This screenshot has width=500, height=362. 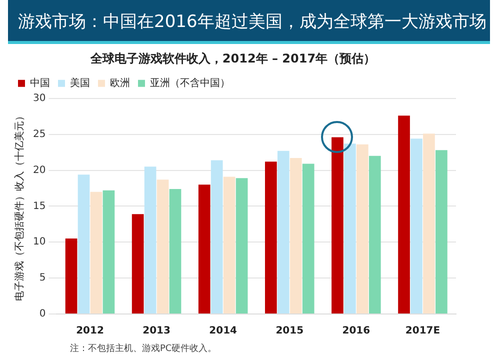 What do you see at coordinates (39, 242) in the screenshot?
I see `y-tick-label: 10` at bounding box center [39, 242].